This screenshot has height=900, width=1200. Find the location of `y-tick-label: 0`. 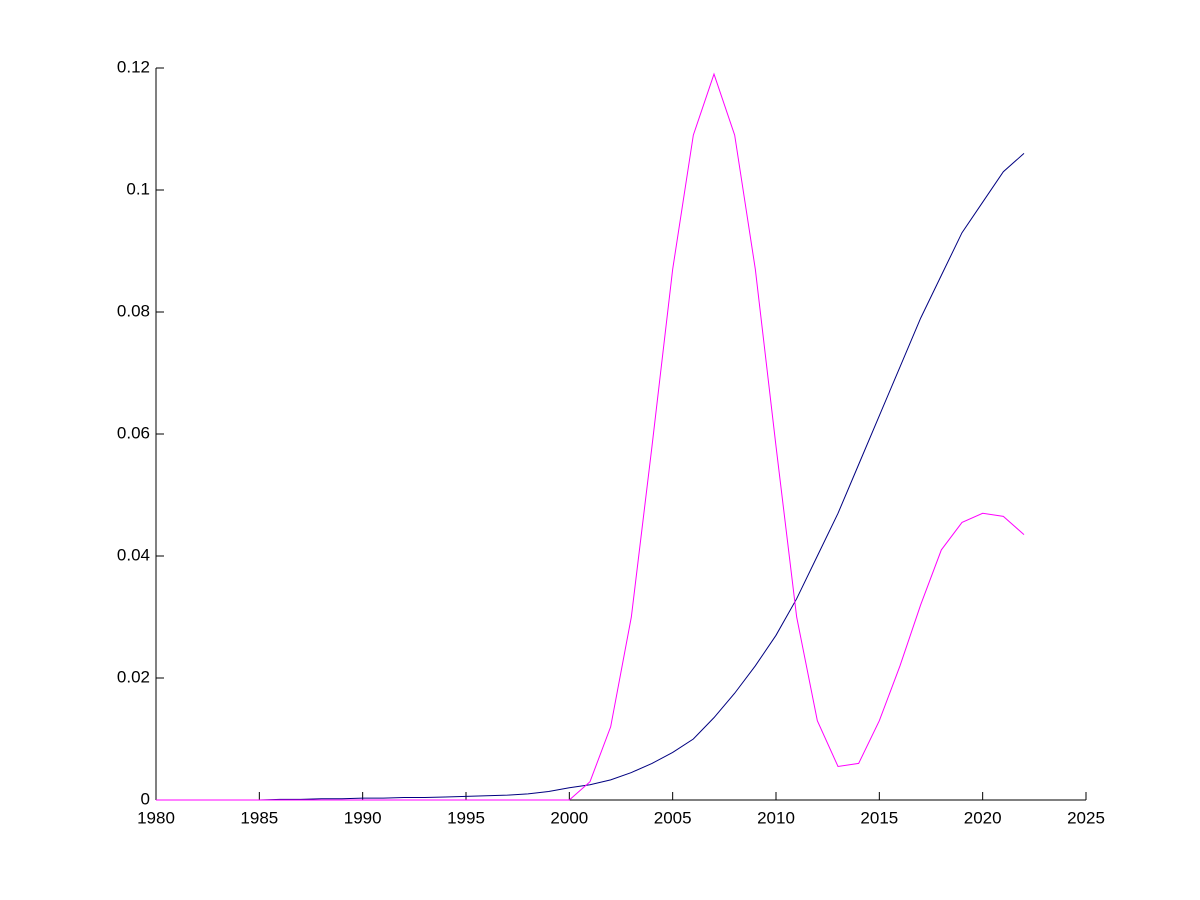

y-tick-label: 0 is located at coordinates (145, 798).